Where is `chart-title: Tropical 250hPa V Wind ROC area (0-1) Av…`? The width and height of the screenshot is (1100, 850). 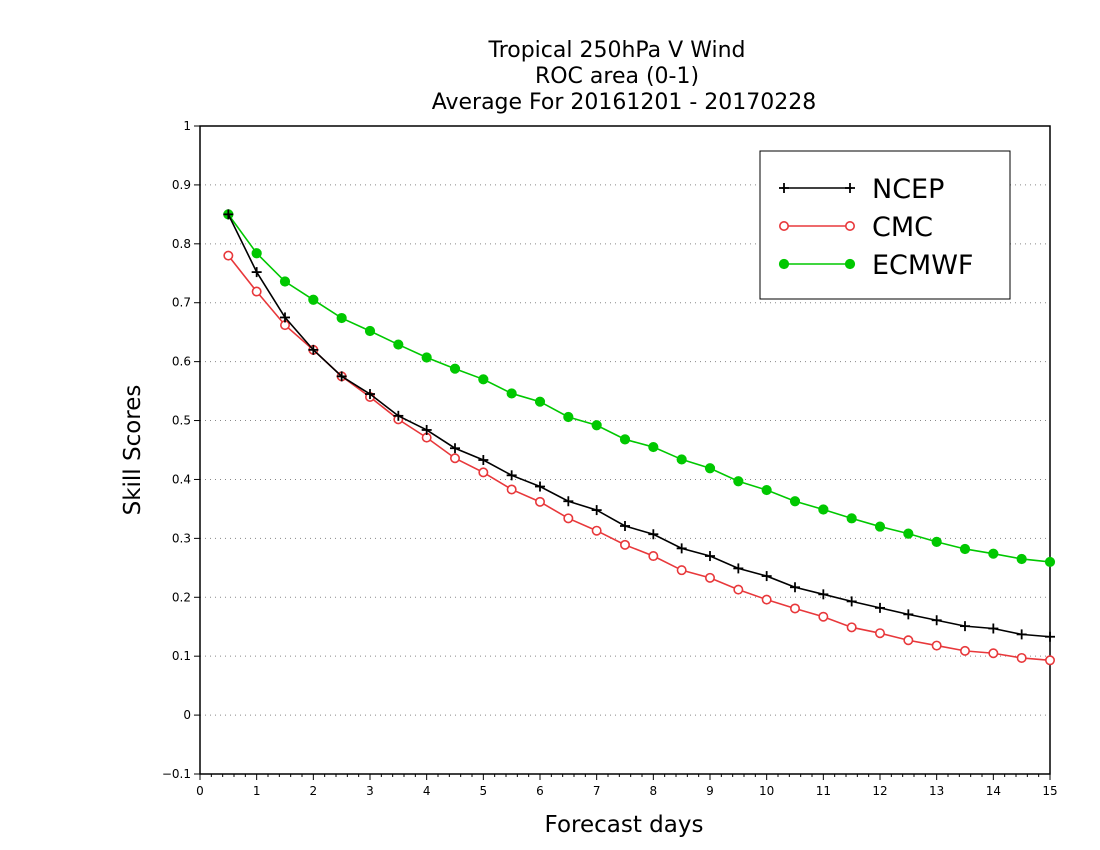
chart-title: Tropical 250hPa V Wind ROC area (0-1) Av… is located at coordinates (624, 76).